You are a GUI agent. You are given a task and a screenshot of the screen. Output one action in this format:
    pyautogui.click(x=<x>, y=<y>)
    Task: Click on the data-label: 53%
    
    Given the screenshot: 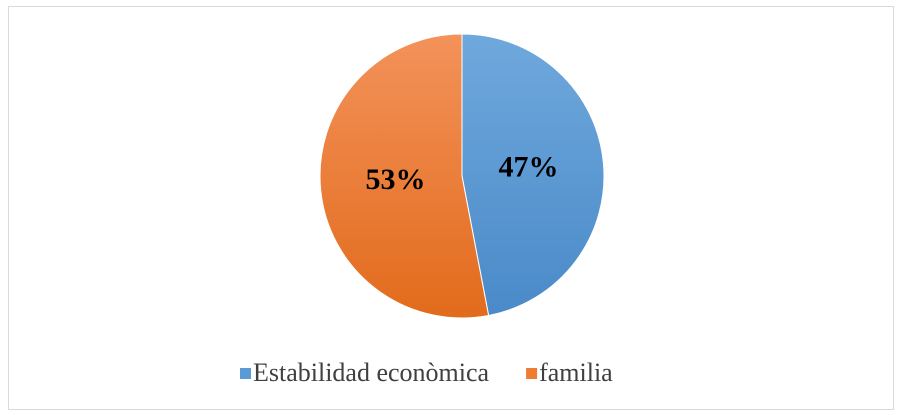 What is the action you would take?
    pyautogui.click(x=396, y=179)
    